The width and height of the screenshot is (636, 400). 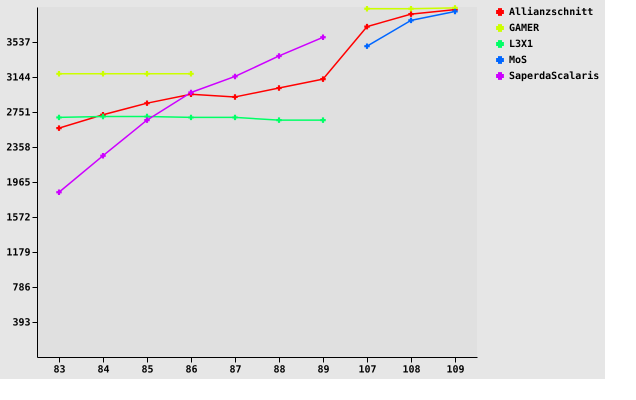 What do you see at coordinates (18, 148) in the screenshot?
I see `y-tick-label: 2358` at bounding box center [18, 148].